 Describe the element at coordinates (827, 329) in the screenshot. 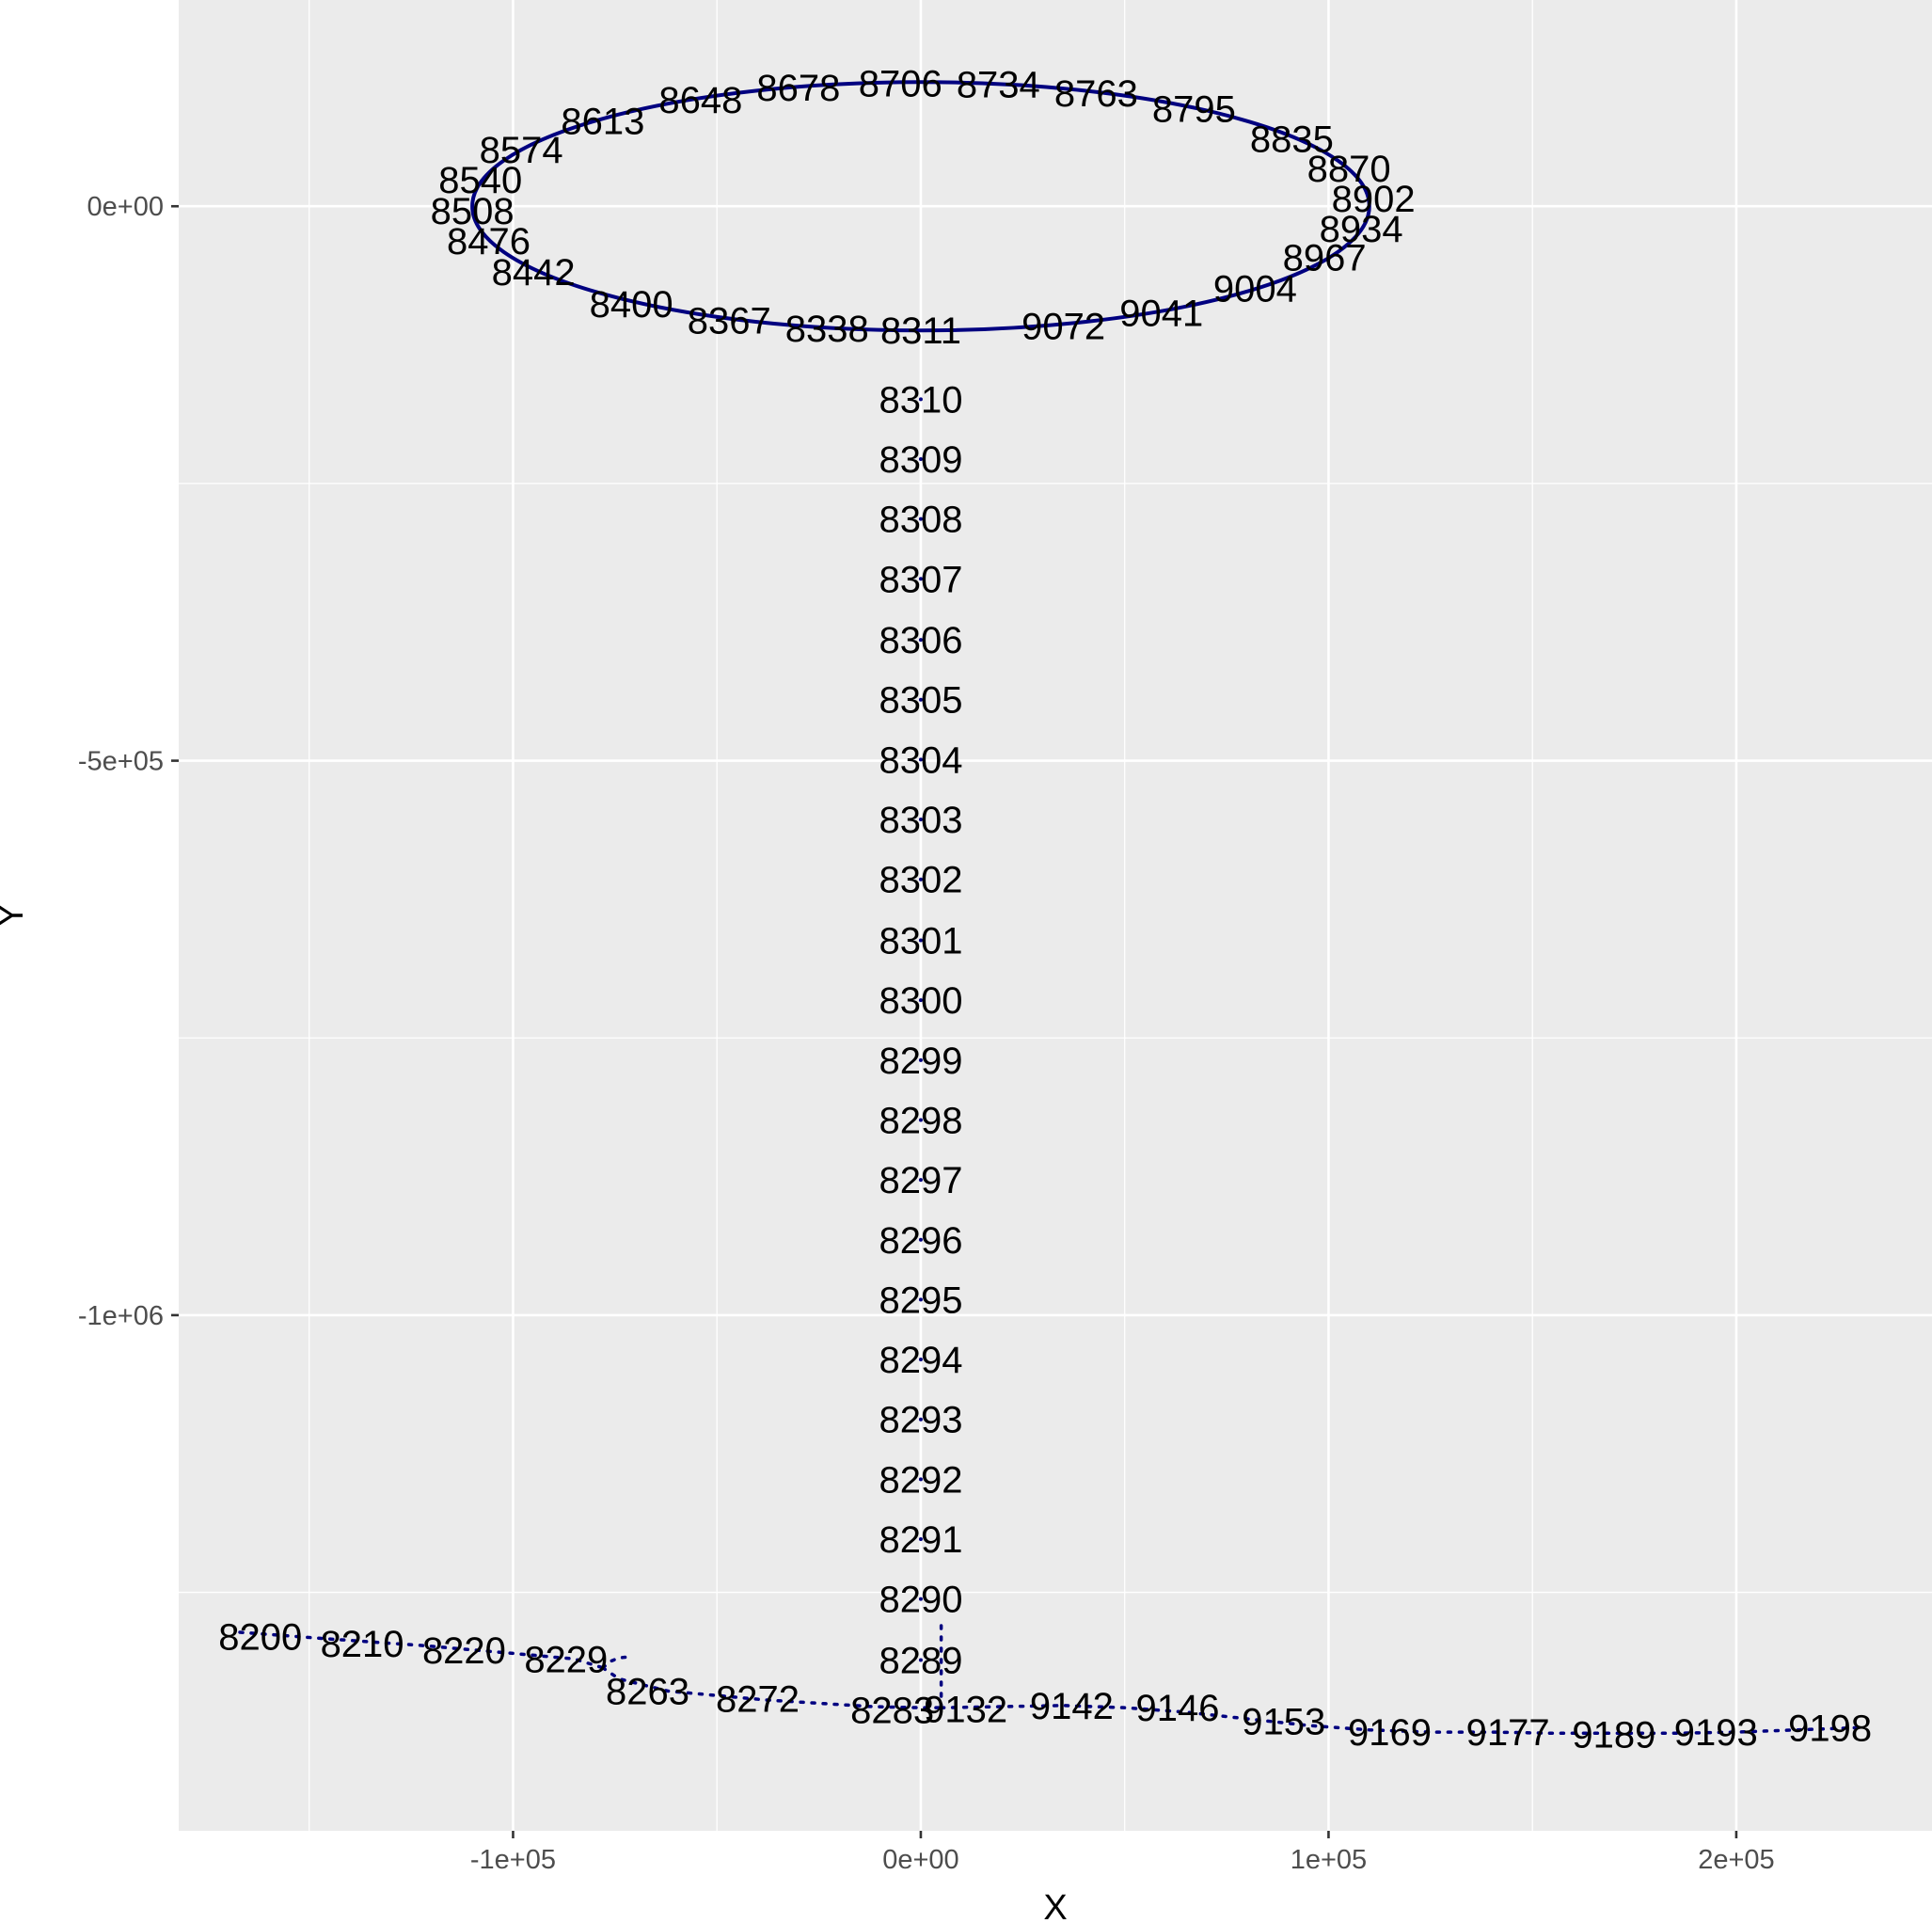

I see `point-label: 8338` at that location.